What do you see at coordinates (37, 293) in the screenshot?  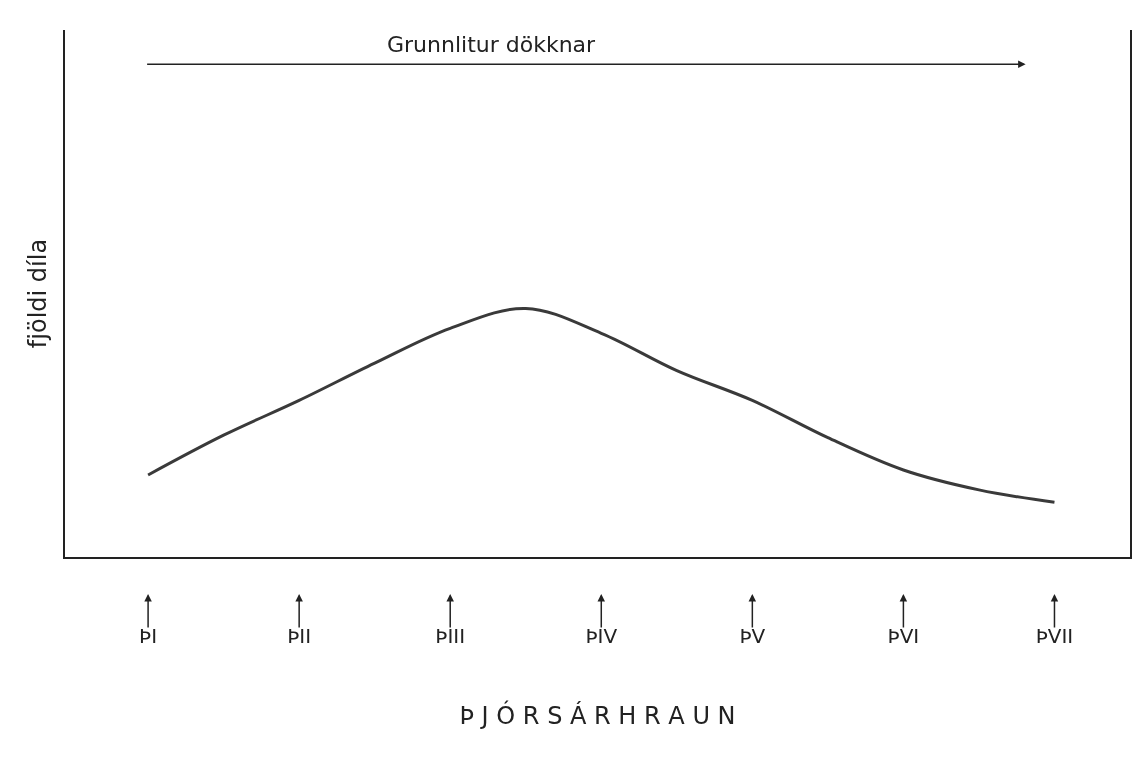 I see `y-axis-title: fjöldi díla` at bounding box center [37, 293].